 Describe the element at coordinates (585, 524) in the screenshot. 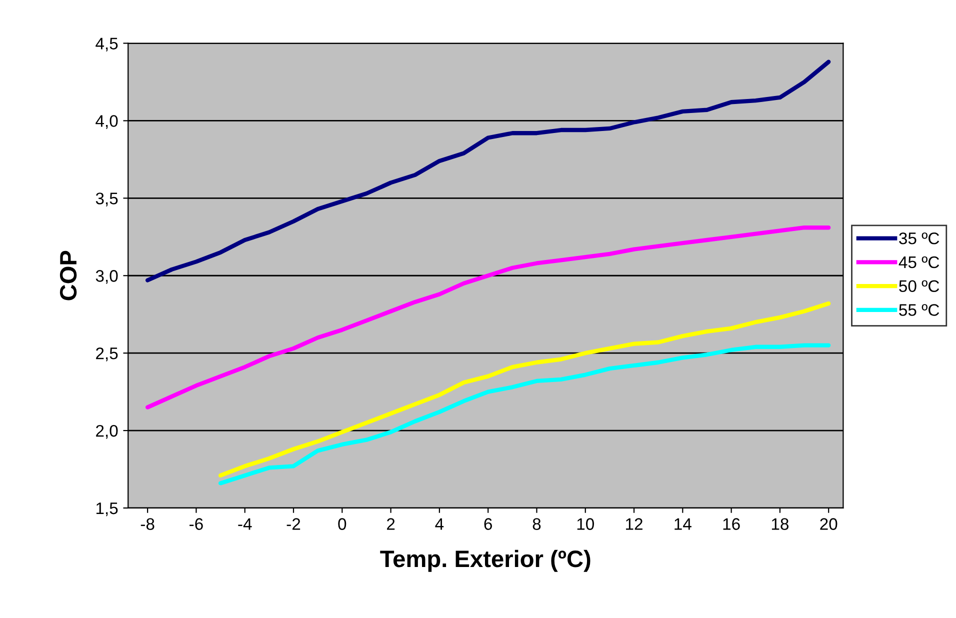

I see `x-tick-label: 10` at that location.